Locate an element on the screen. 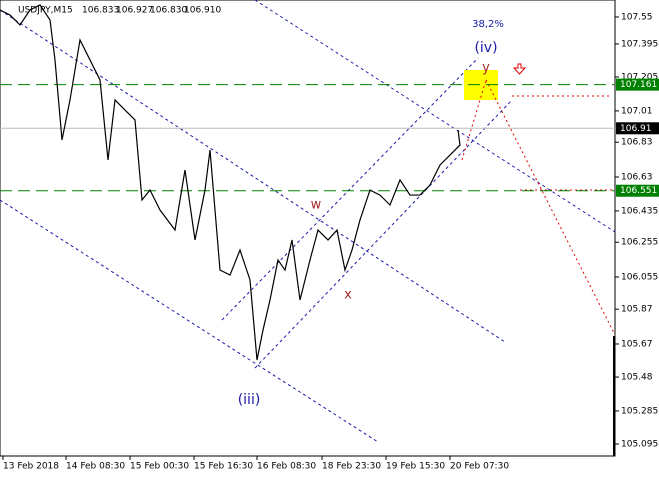 Image resolution: width=659 pixels, height=478 pixels. level-label: 107.161 is located at coordinates (638, 85).